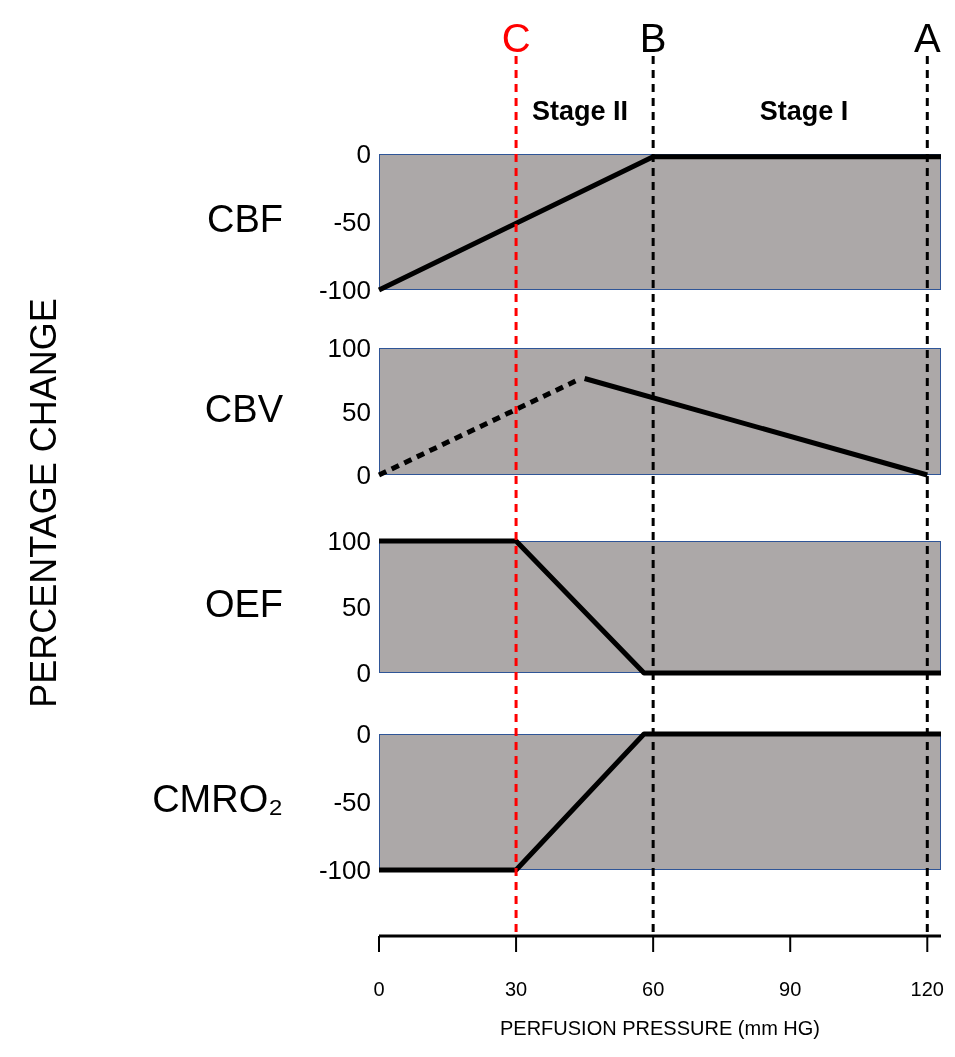 The height and width of the screenshot is (1057, 955). I want to click on x-tick-label: 60, so click(653, 989).